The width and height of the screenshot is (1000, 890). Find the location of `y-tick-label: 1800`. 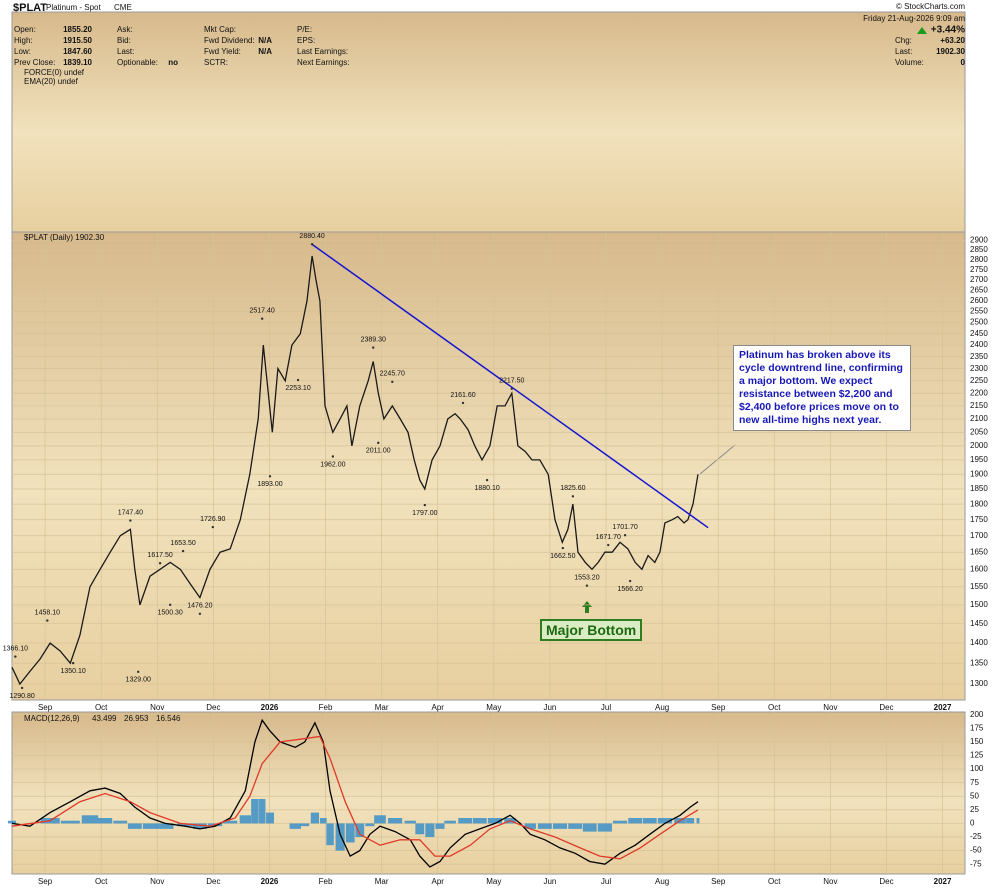

y-tick-label: 1800 is located at coordinates (979, 503).